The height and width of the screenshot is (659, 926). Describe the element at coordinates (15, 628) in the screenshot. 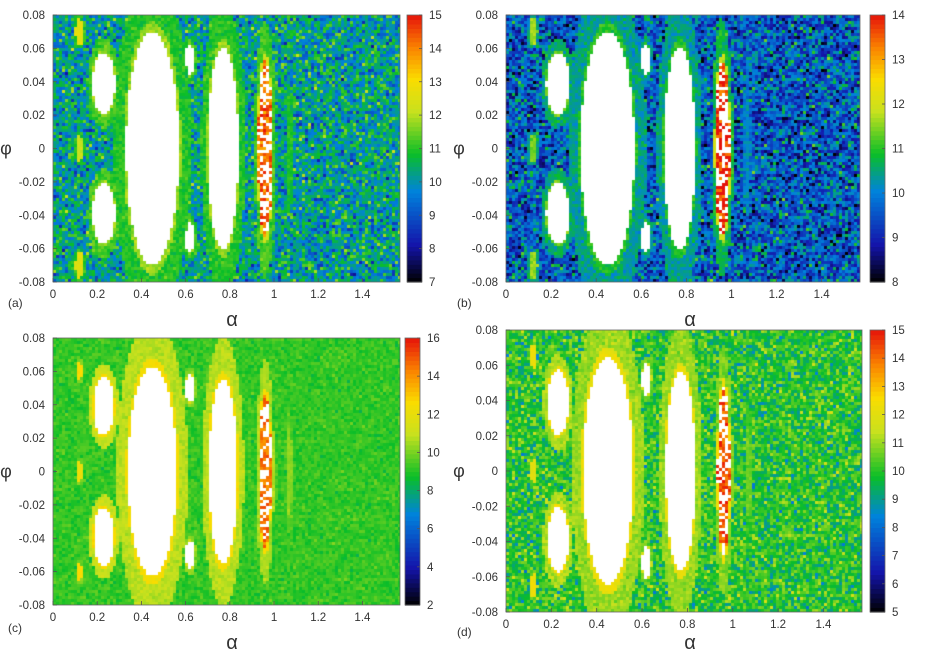

I see `panel-label: (c)` at that location.